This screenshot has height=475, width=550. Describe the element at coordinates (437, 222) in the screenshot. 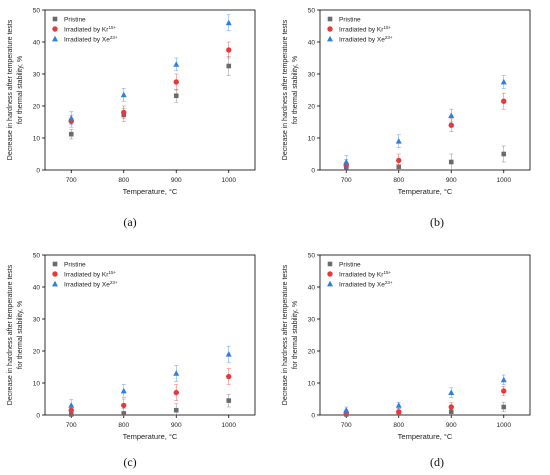

I see `caption-b: (b)` at that location.